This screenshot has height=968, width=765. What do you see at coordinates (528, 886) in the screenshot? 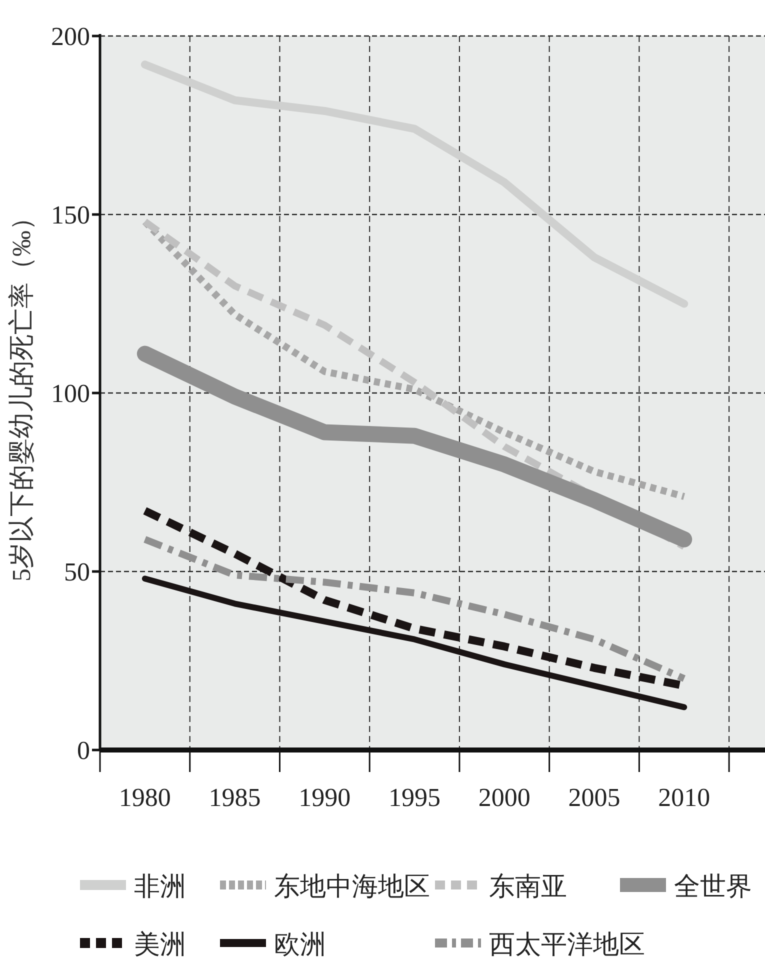
I see `legend-label: 东南亚` at bounding box center [528, 886].